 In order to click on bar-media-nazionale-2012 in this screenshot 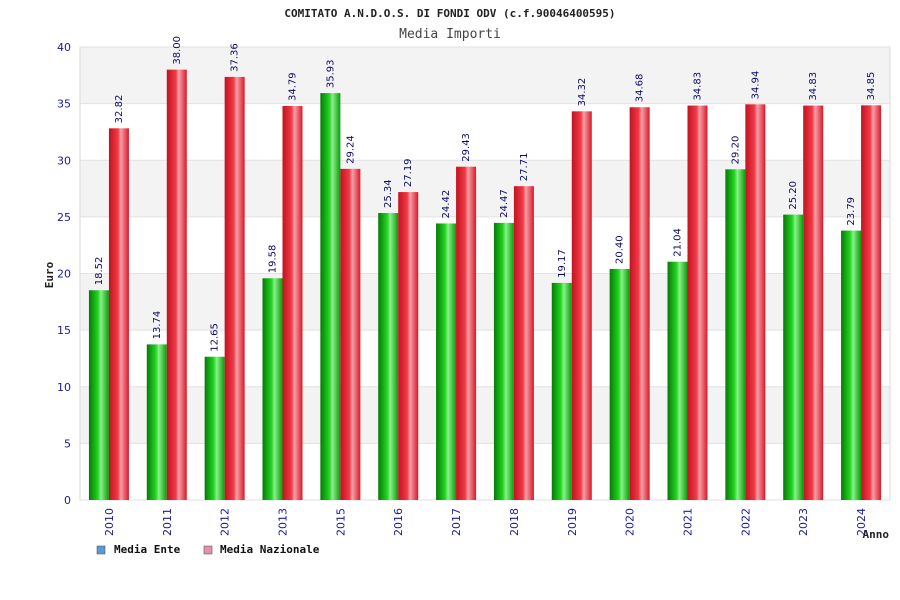, I will do `click(234, 288)`.